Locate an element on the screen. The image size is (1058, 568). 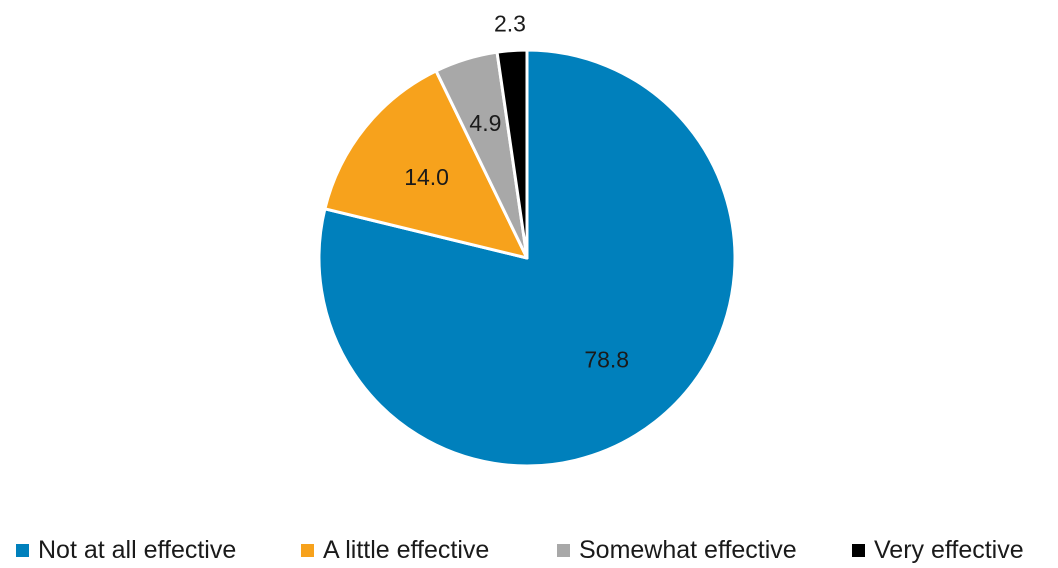
data-label-very-effective: 2.3 is located at coordinates (510, 24).